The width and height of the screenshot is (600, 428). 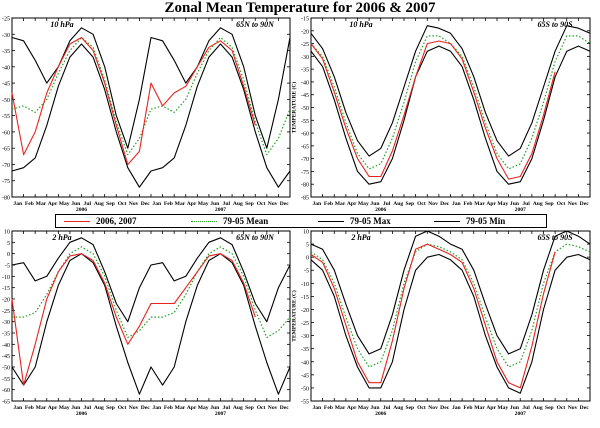 I want to click on y-tick-label: -25, so click(x=305, y=324).